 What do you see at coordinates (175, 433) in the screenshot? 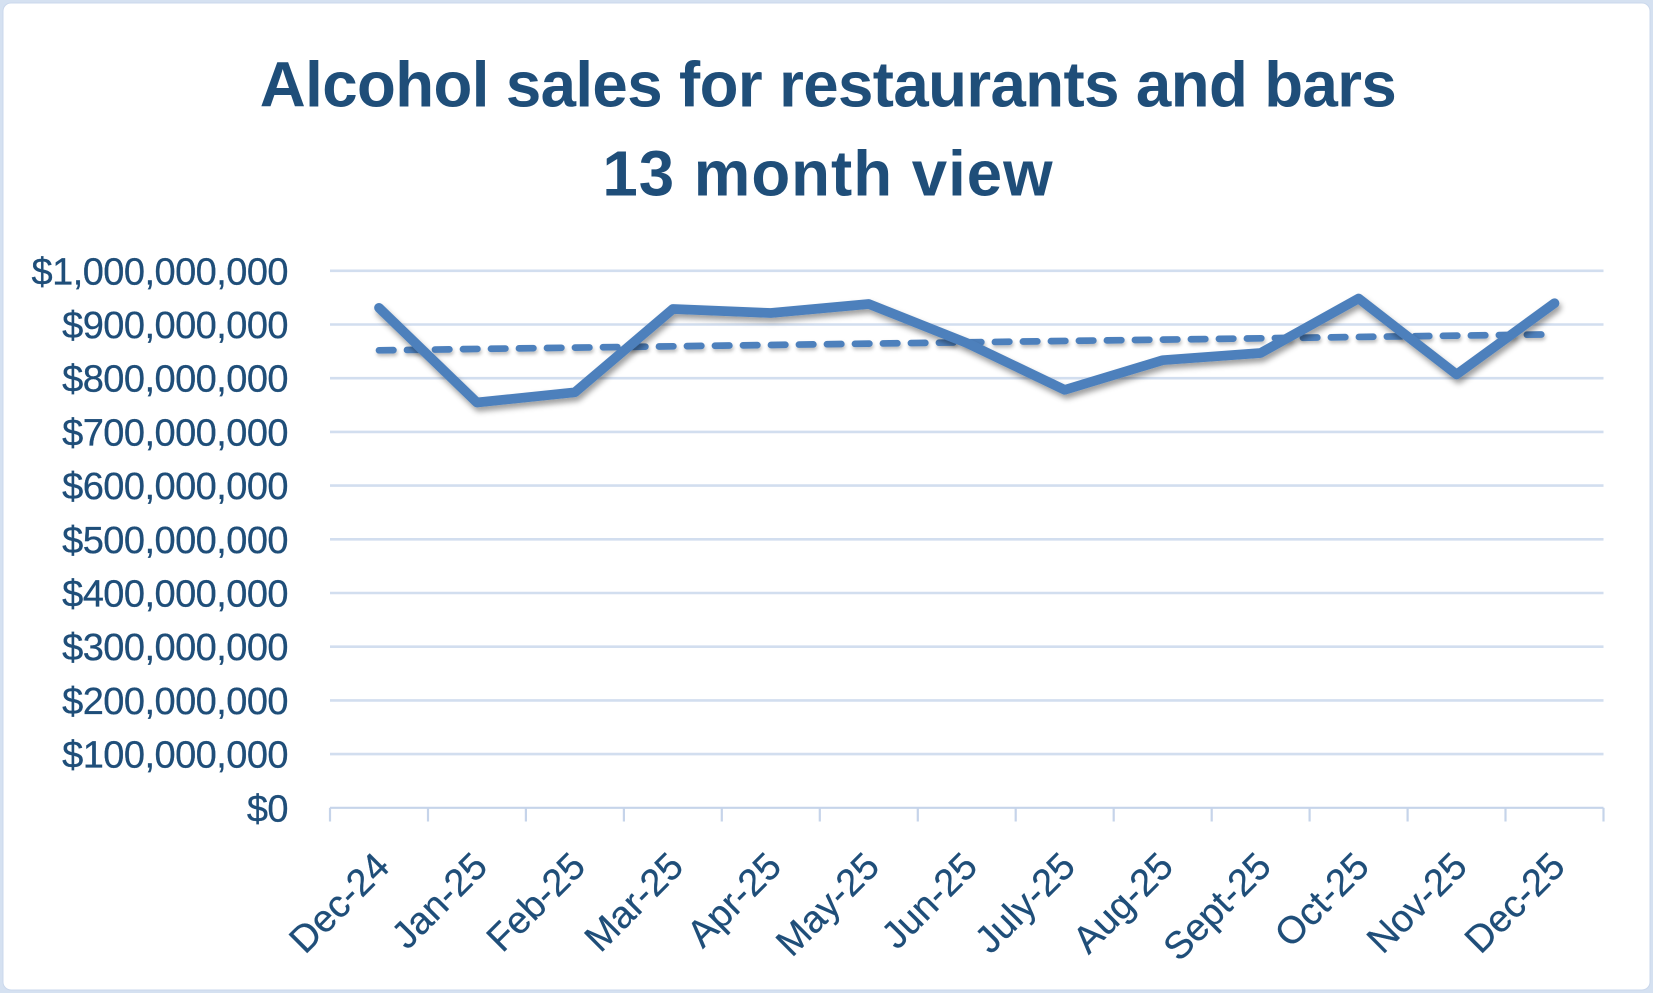
I see `svg-text: $700,000,000` at bounding box center [175, 433].